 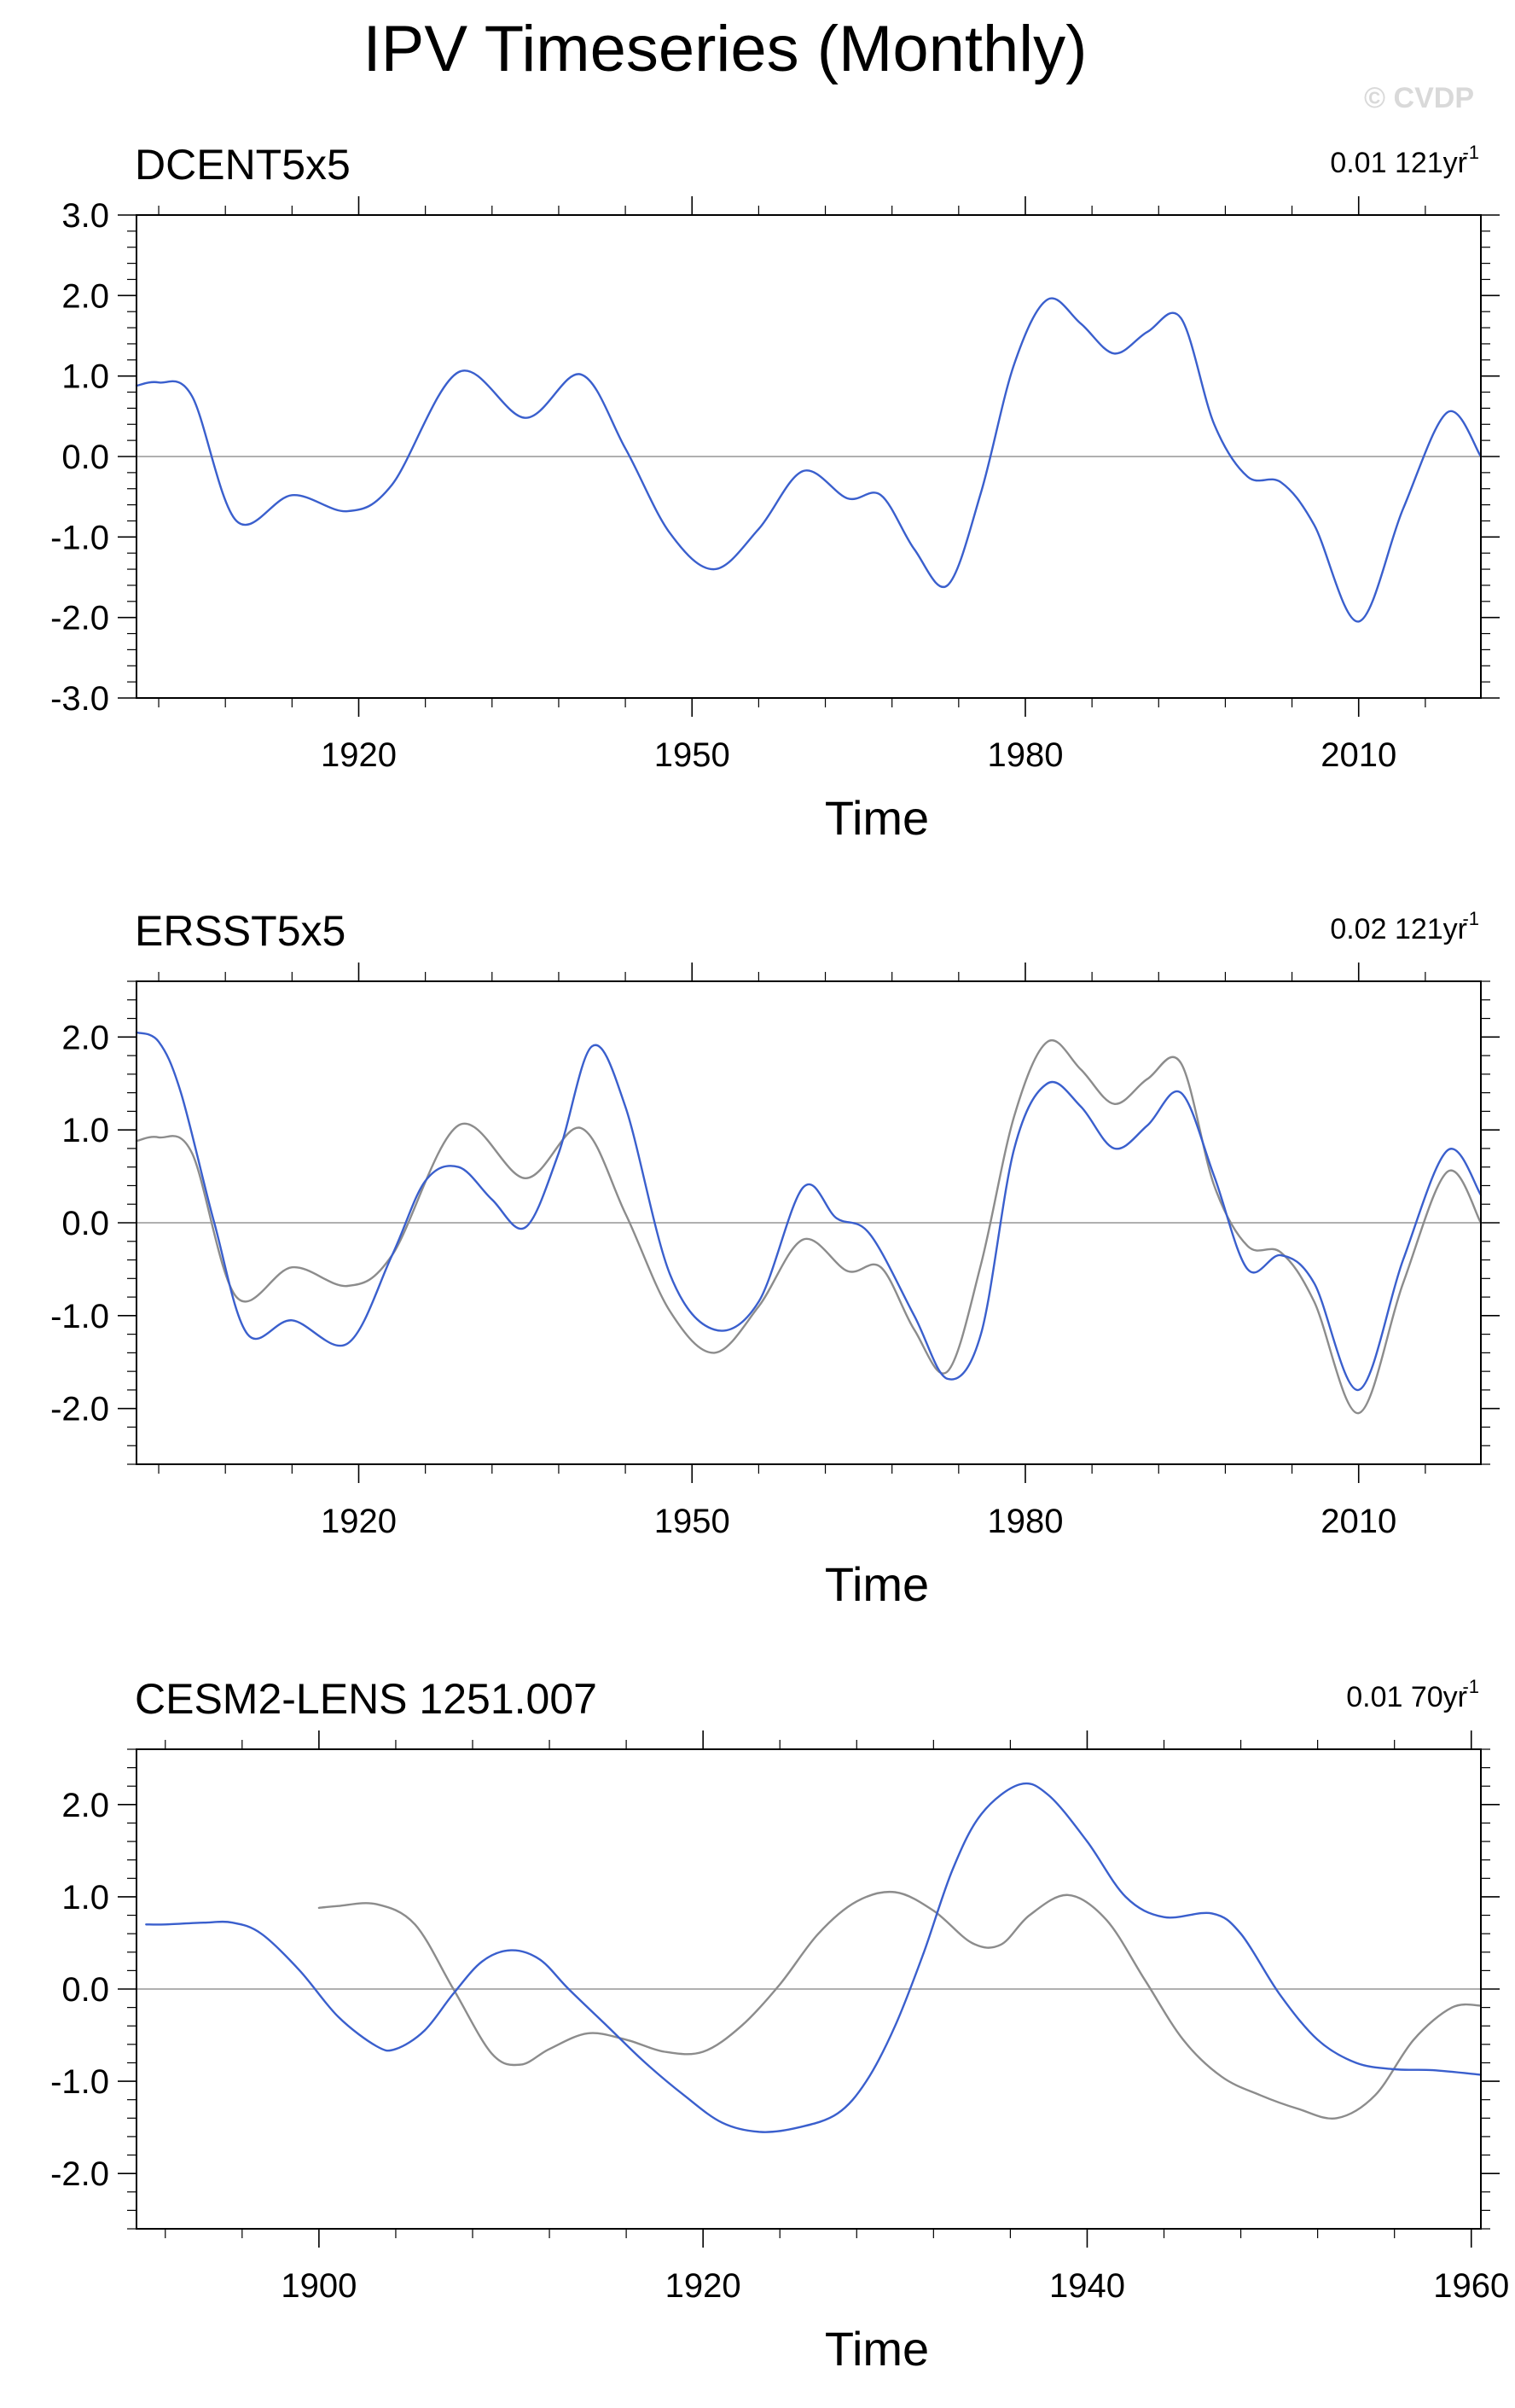 I want to click on y-tick-label: 3.0, so click(x=85, y=216).